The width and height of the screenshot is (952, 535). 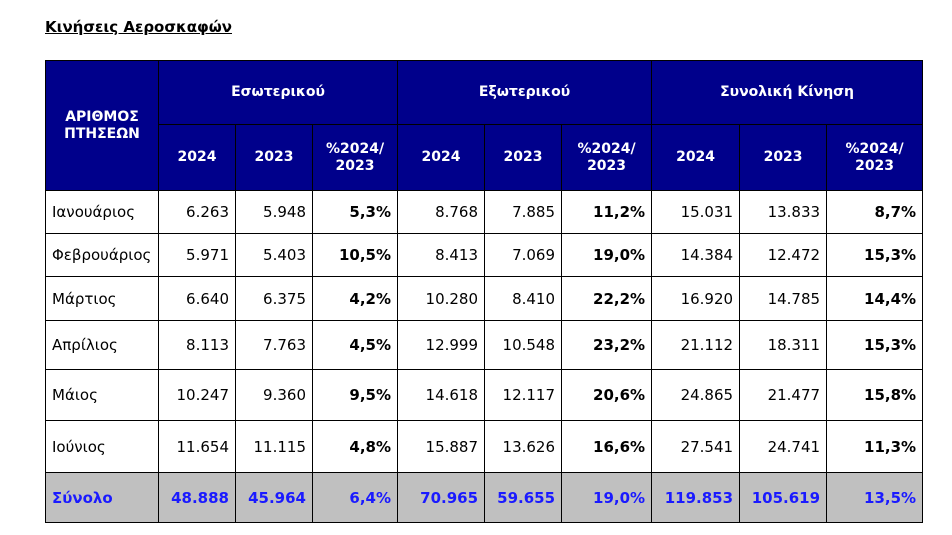 I want to click on cell: 14.384, so click(x=696, y=255).